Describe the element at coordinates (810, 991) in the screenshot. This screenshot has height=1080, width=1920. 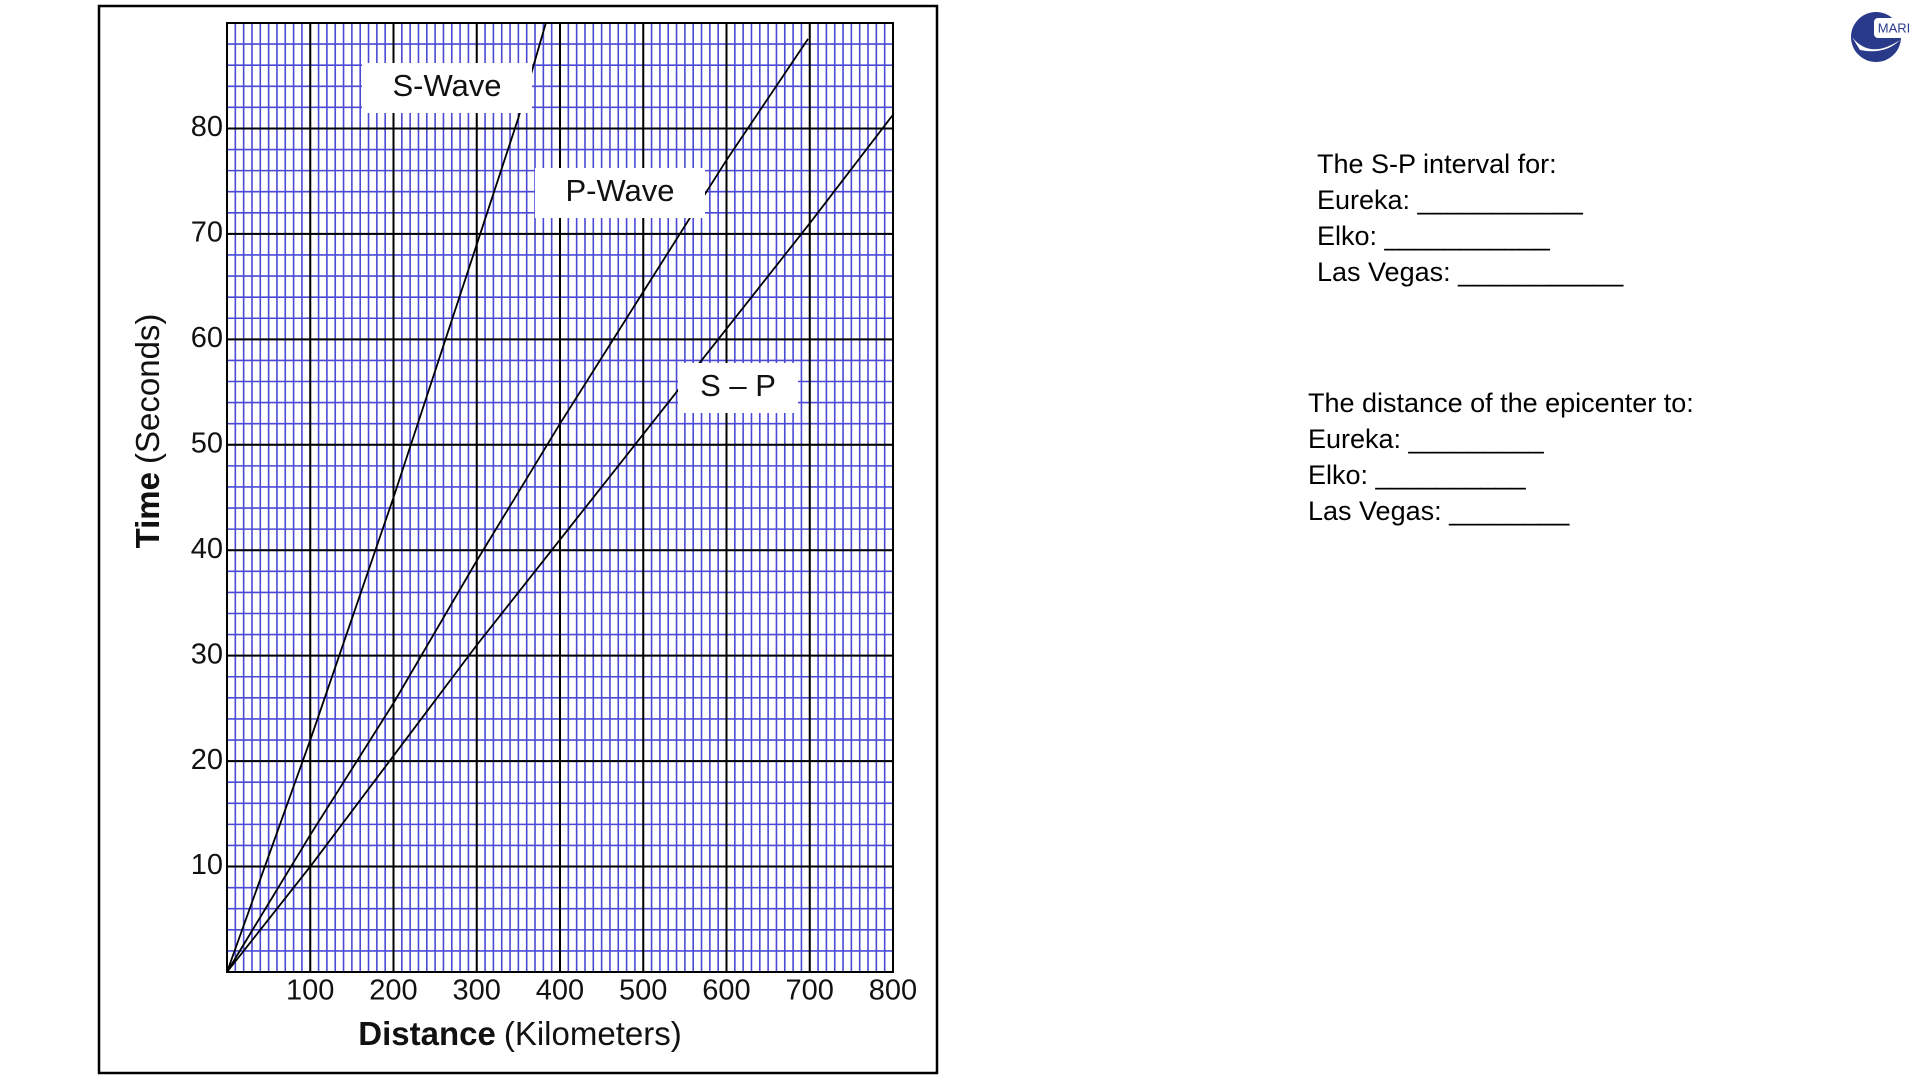
I see `x-tick-label: 700` at that location.